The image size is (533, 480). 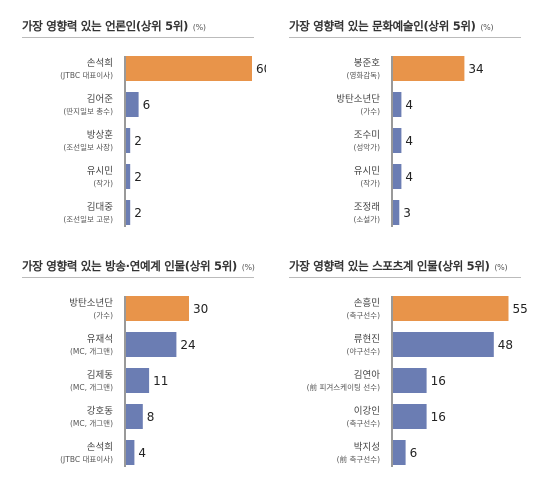 I want to click on category-label: 박지성, so click(x=367, y=447).